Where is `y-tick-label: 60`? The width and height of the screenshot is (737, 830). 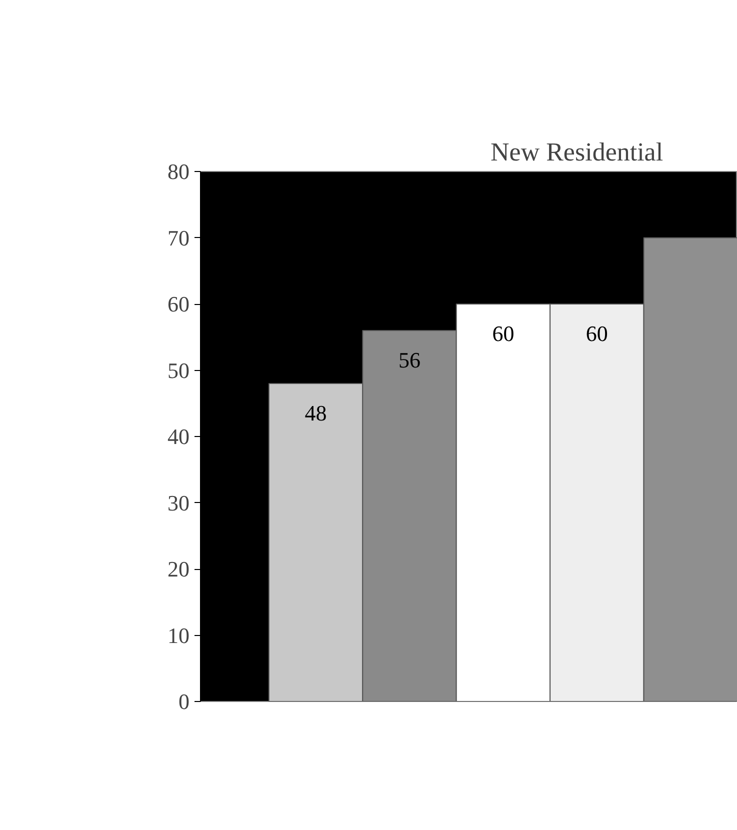
y-tick-label: 60 is located at coordinates (179, 304).